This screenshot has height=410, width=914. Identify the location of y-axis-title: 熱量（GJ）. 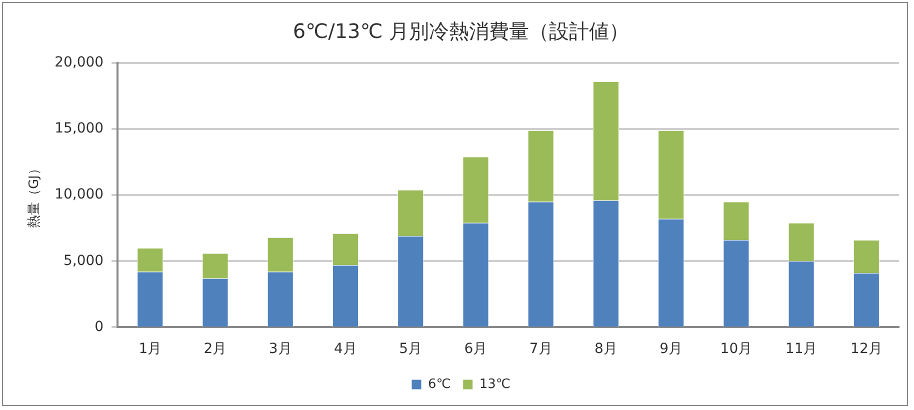
(34, 195).